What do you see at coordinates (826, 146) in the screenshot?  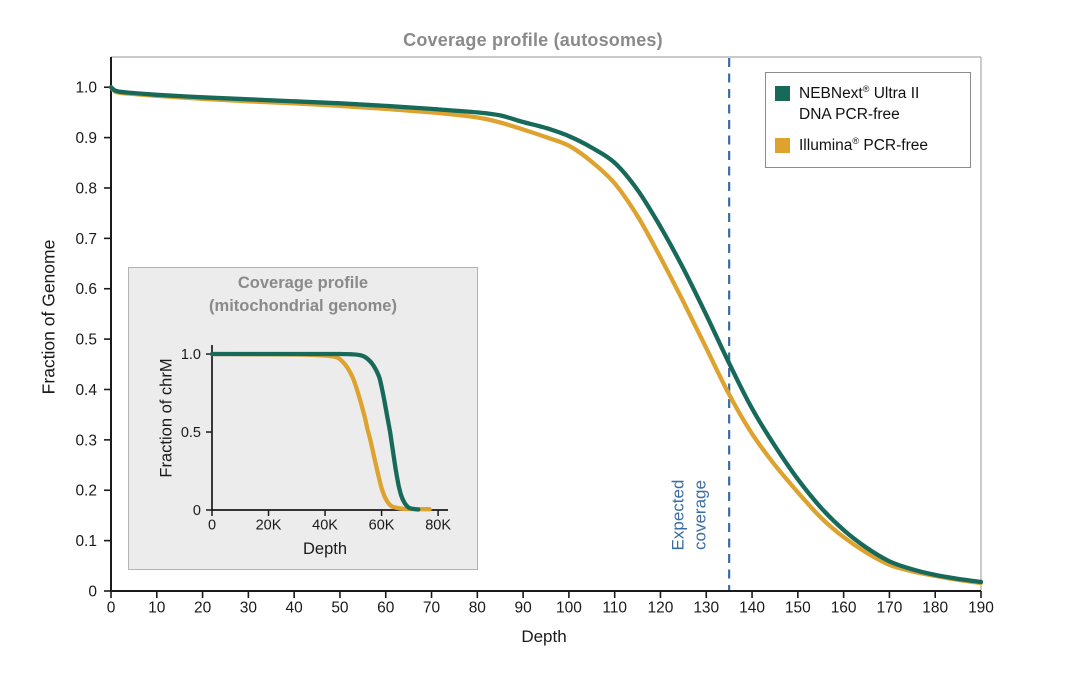 I see `legend-brand: Illumina` at bounding box center [826, 146].